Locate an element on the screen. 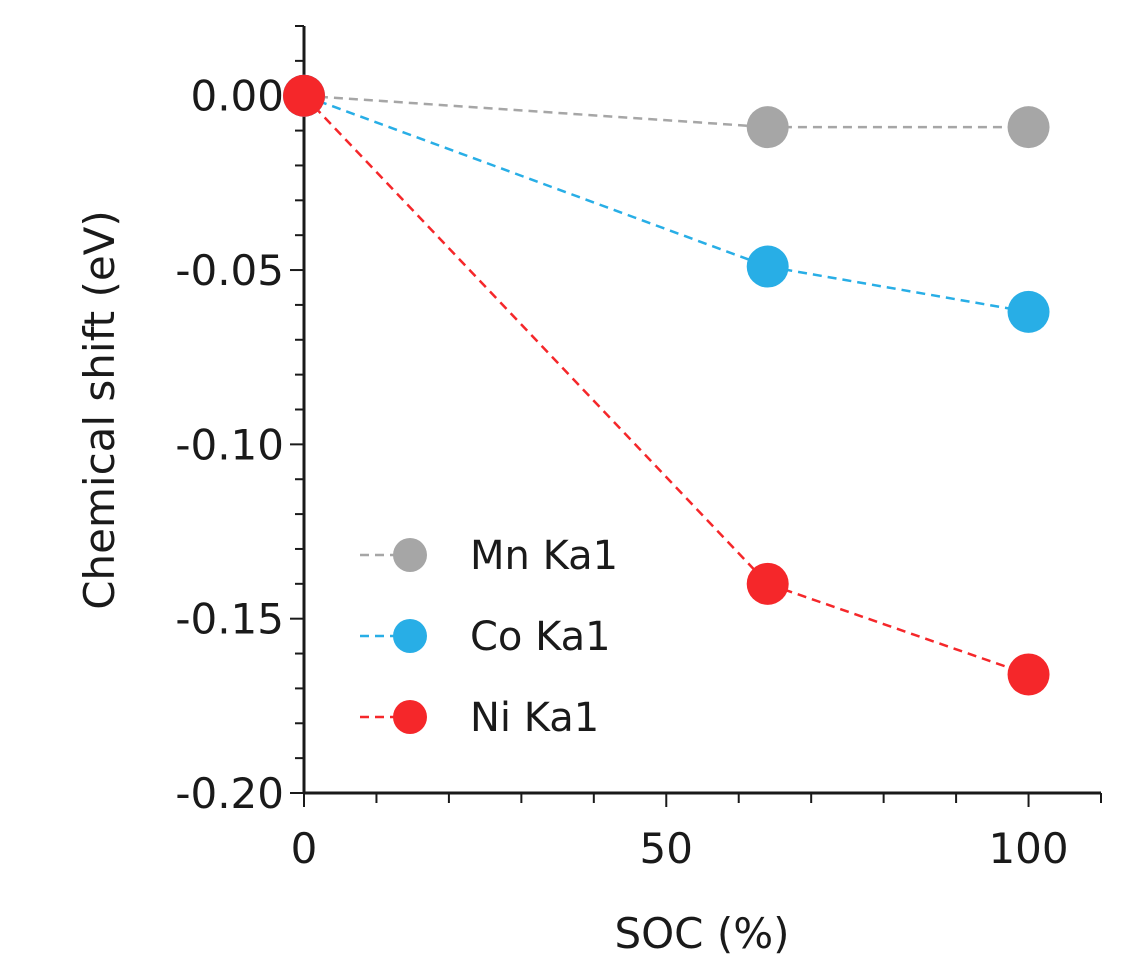 The height and width of the screenshot is (970, 1128). mn-ka1-series-line is located at coordinates (666, 111).